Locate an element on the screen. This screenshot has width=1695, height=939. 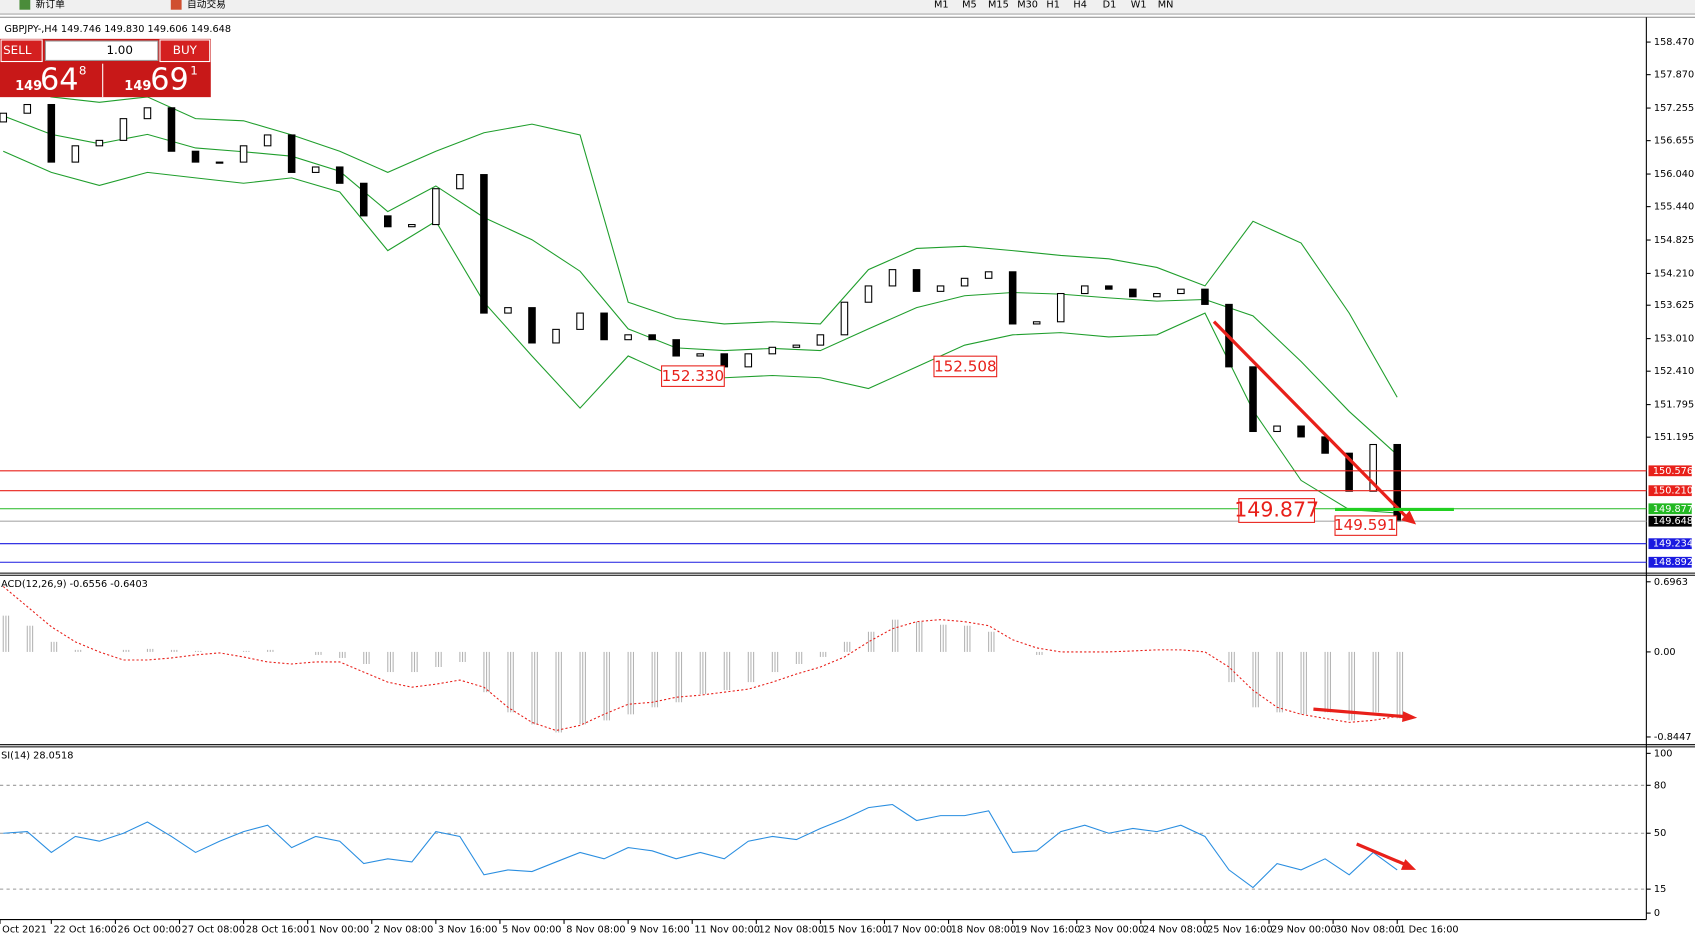
timeframe: D1 is located at coordinates (1110, 5).